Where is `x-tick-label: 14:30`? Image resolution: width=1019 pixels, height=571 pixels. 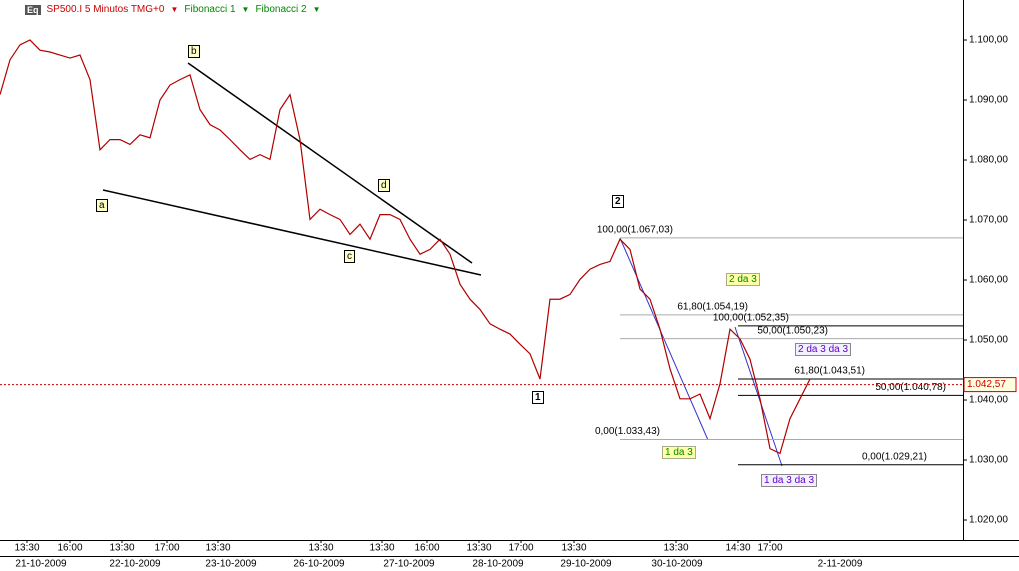 x-tick-label: 14:30 is located at coordinates (737, 548).